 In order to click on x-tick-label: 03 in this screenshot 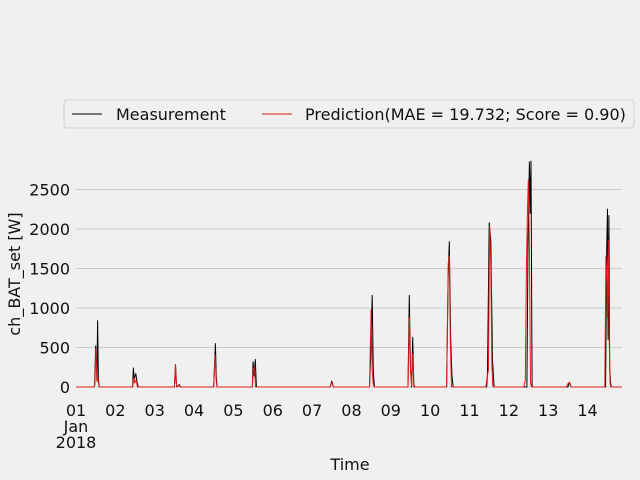, I will do `click(155, 410)`.